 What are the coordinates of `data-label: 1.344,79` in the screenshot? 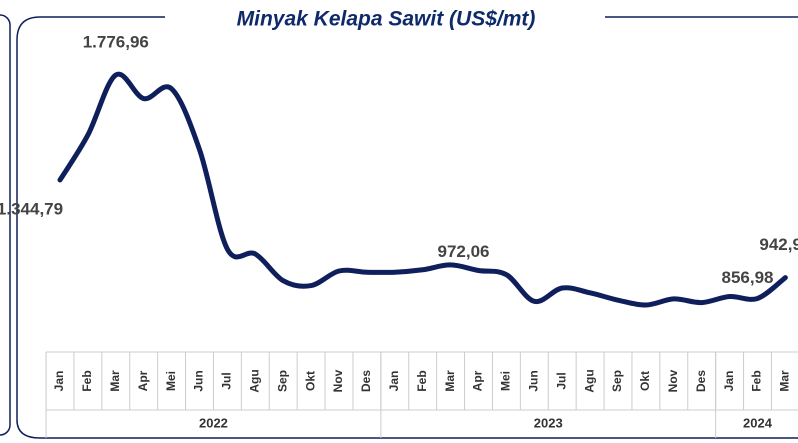 It's located at (31, 208).